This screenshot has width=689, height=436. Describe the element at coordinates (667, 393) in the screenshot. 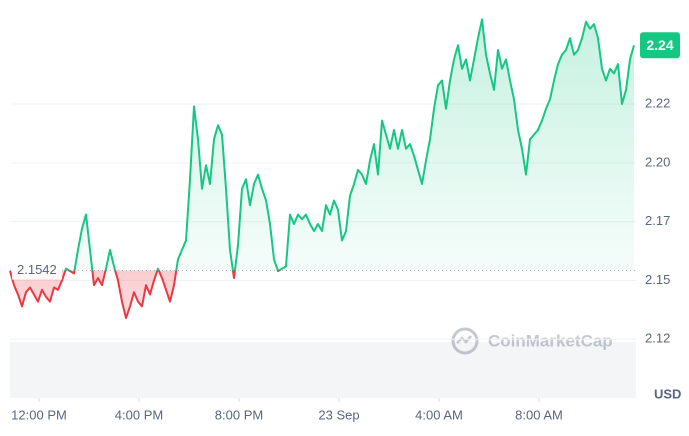

I see `currency-label: USD` at that location.